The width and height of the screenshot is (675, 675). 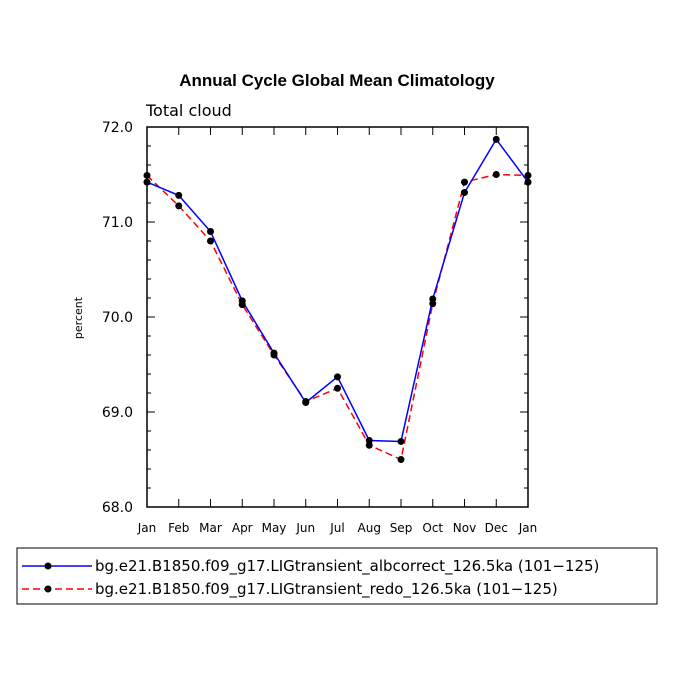 I want to click on y-axis-label: percent, so click(x=78, y=317).